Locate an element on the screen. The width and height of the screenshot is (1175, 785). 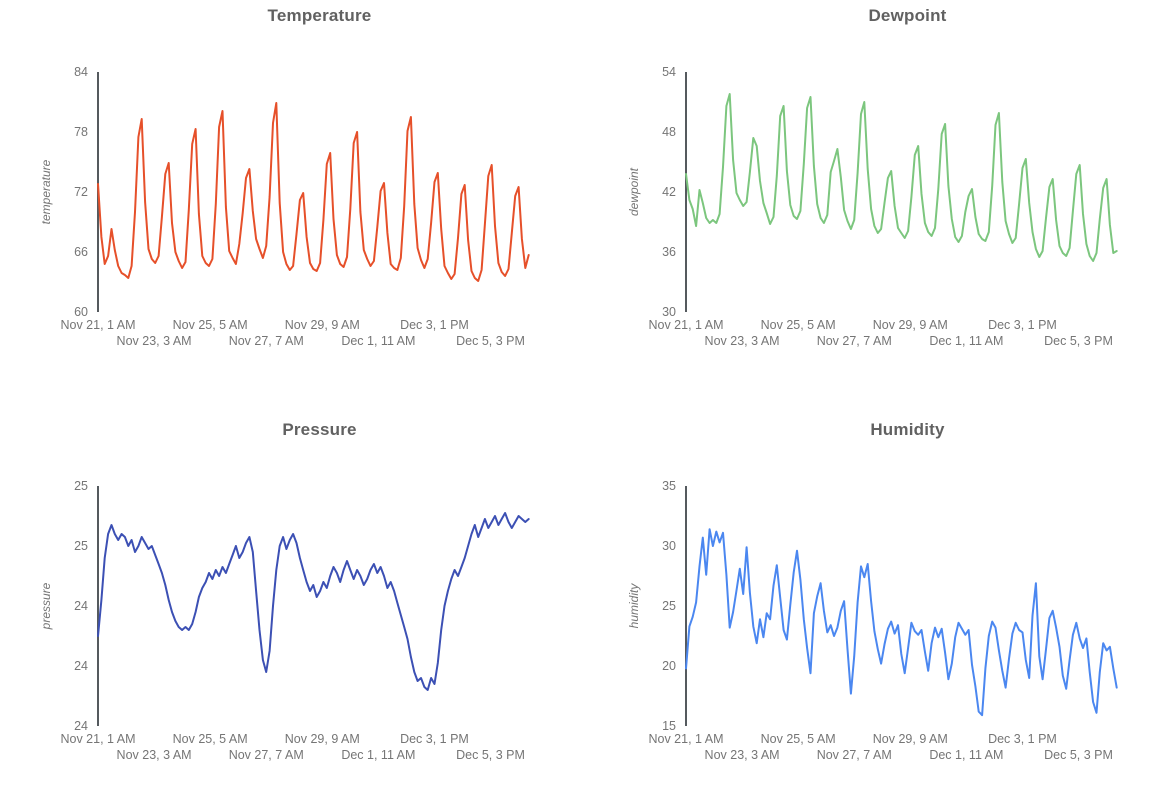
chart-title: Humidity is located at coordinates (907, 429).